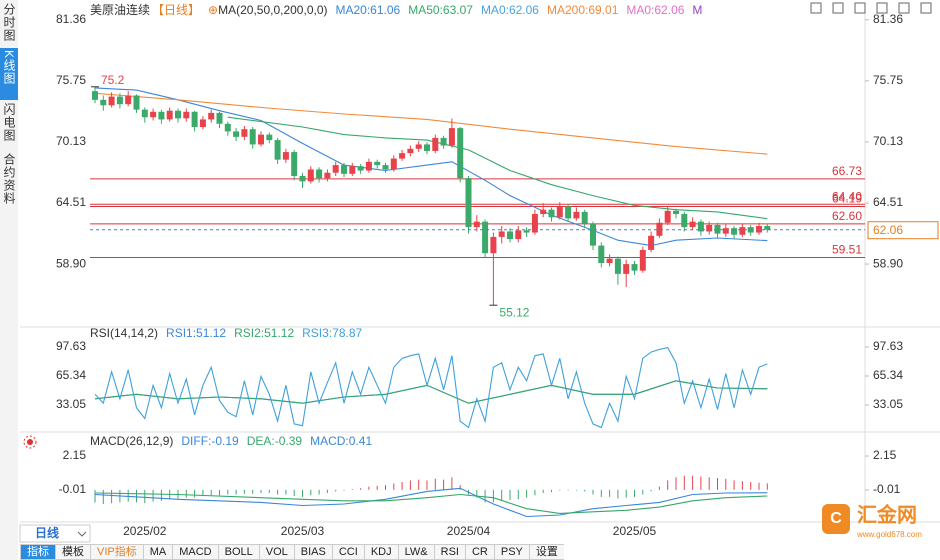 The height and width of the screenshot is (560, 940). What do you see at coordinates (440, 9) in the screenshot?
I see `legend-entry: MA50:63.07` at bounding box center [440, 9].